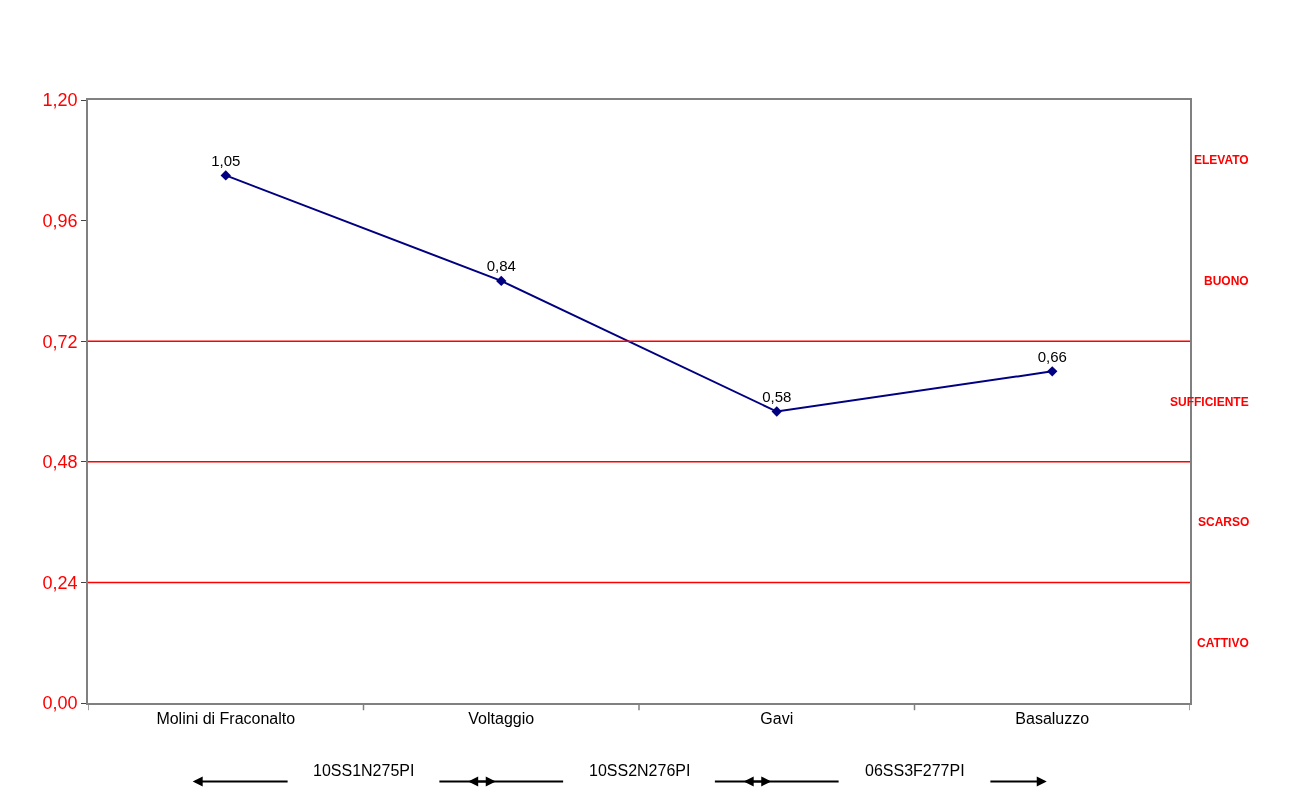  What do you see at coordinates (60, 100) in the screenshot?
I see `y-tick-label: 1,20` at bounding box center [60, 100].